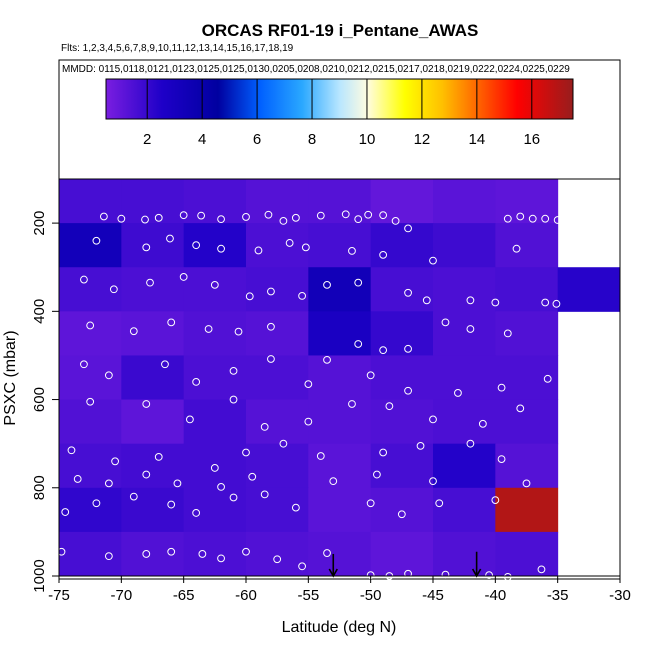  Describe the element at coordinates (339, 589) in the screenshot. I see `x-axis: -75 -70 -65 -60 -55 -50 -45 -40 -35 -30` at that location.